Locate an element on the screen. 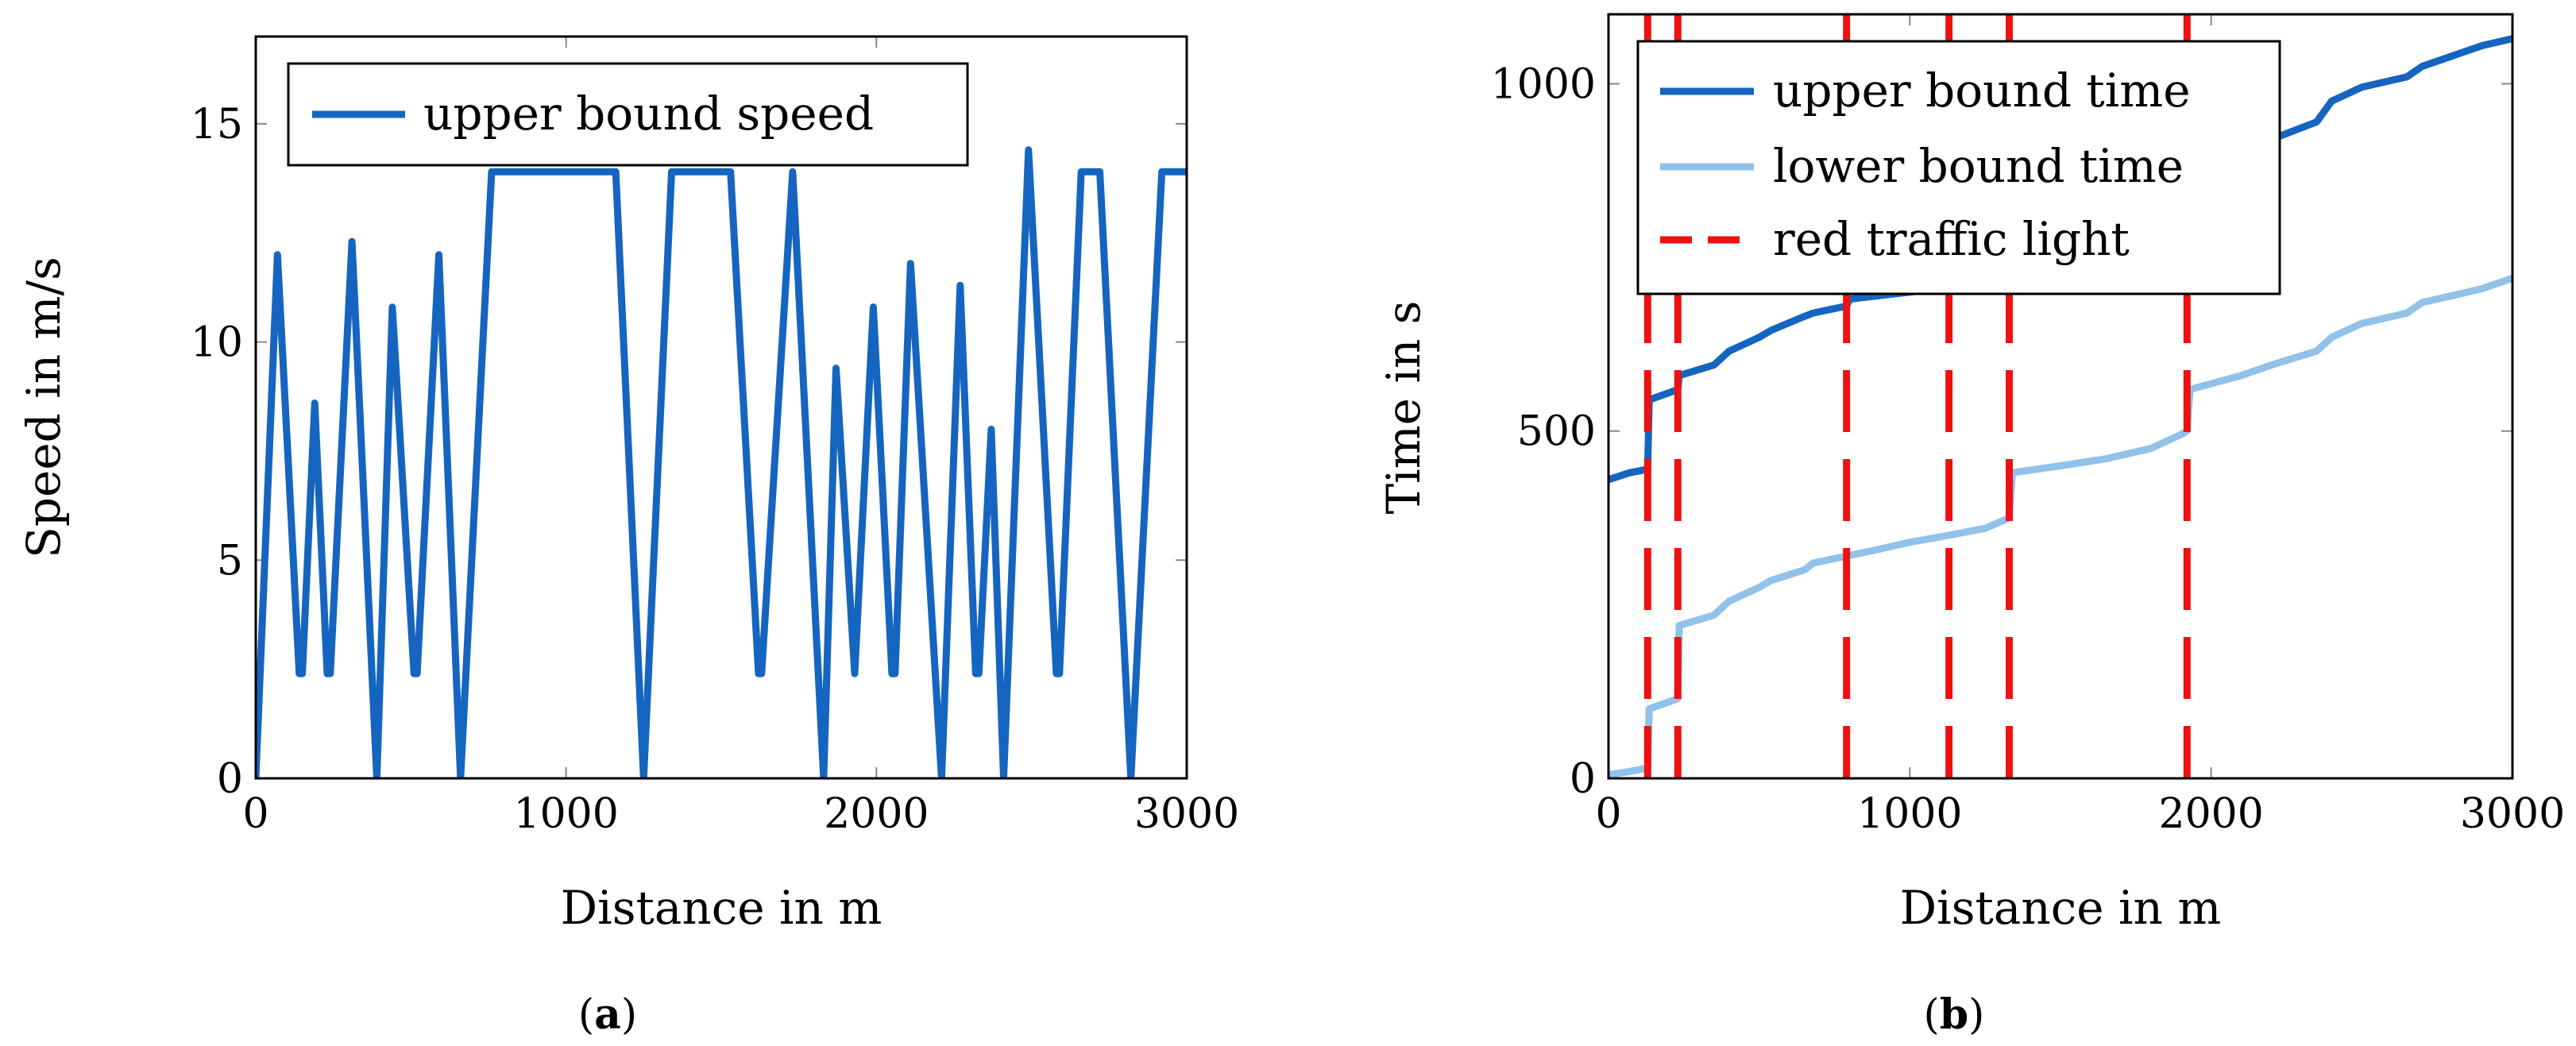 The height and width of the screenshot is (1046, 2576). panel-a-y-axis-label: Speed in m/s is located at coordinates (44, 407).